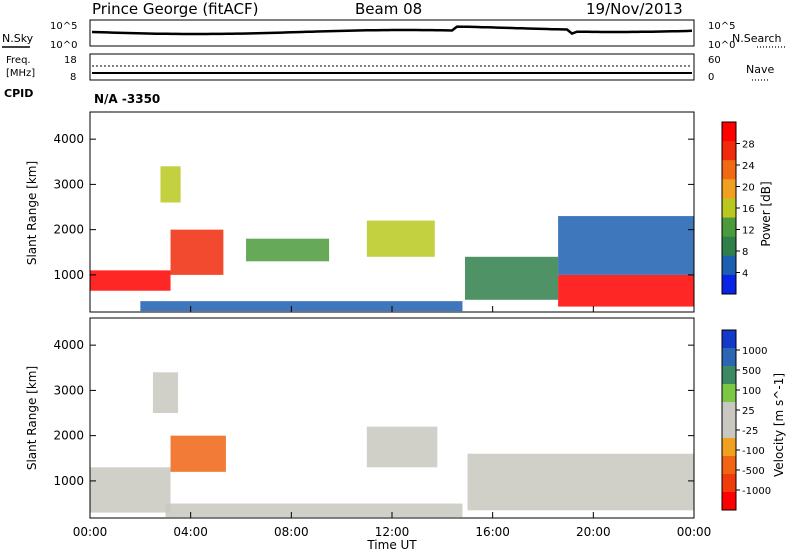  Describe the element at coordinates (721, 26) in the screenshot. I see `noise-tick-high-right: 10^5` at that location.